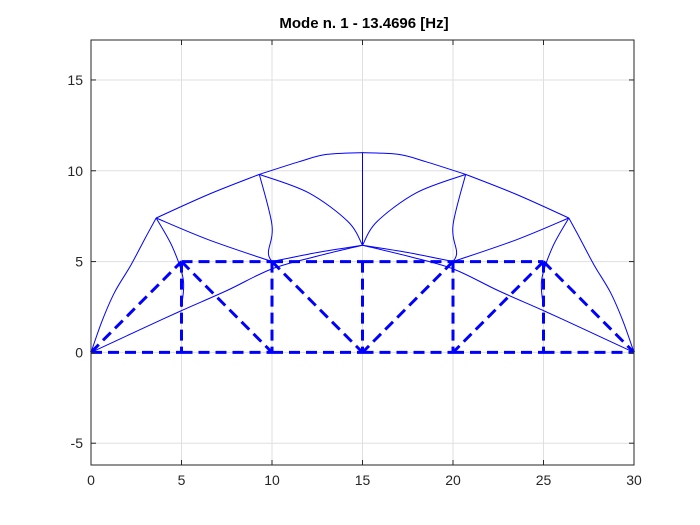  I want to click on x-tick-label: 25, so click(544, 480).